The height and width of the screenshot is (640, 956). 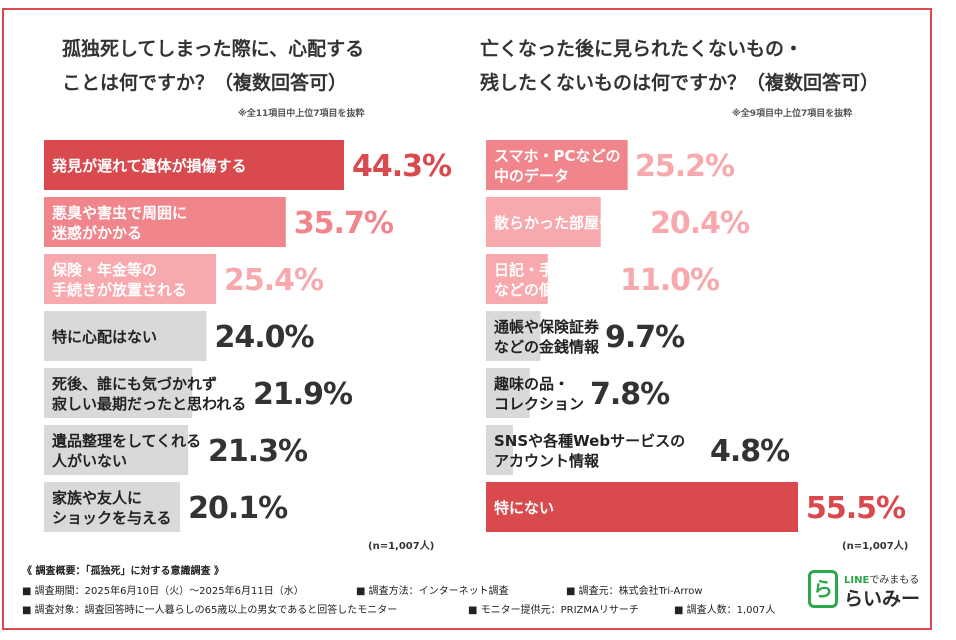 What do you see at coordinates (524, 508) in the screenshot?
I see `right-category-label-7: 特にない` at bounding box center [524, 508].